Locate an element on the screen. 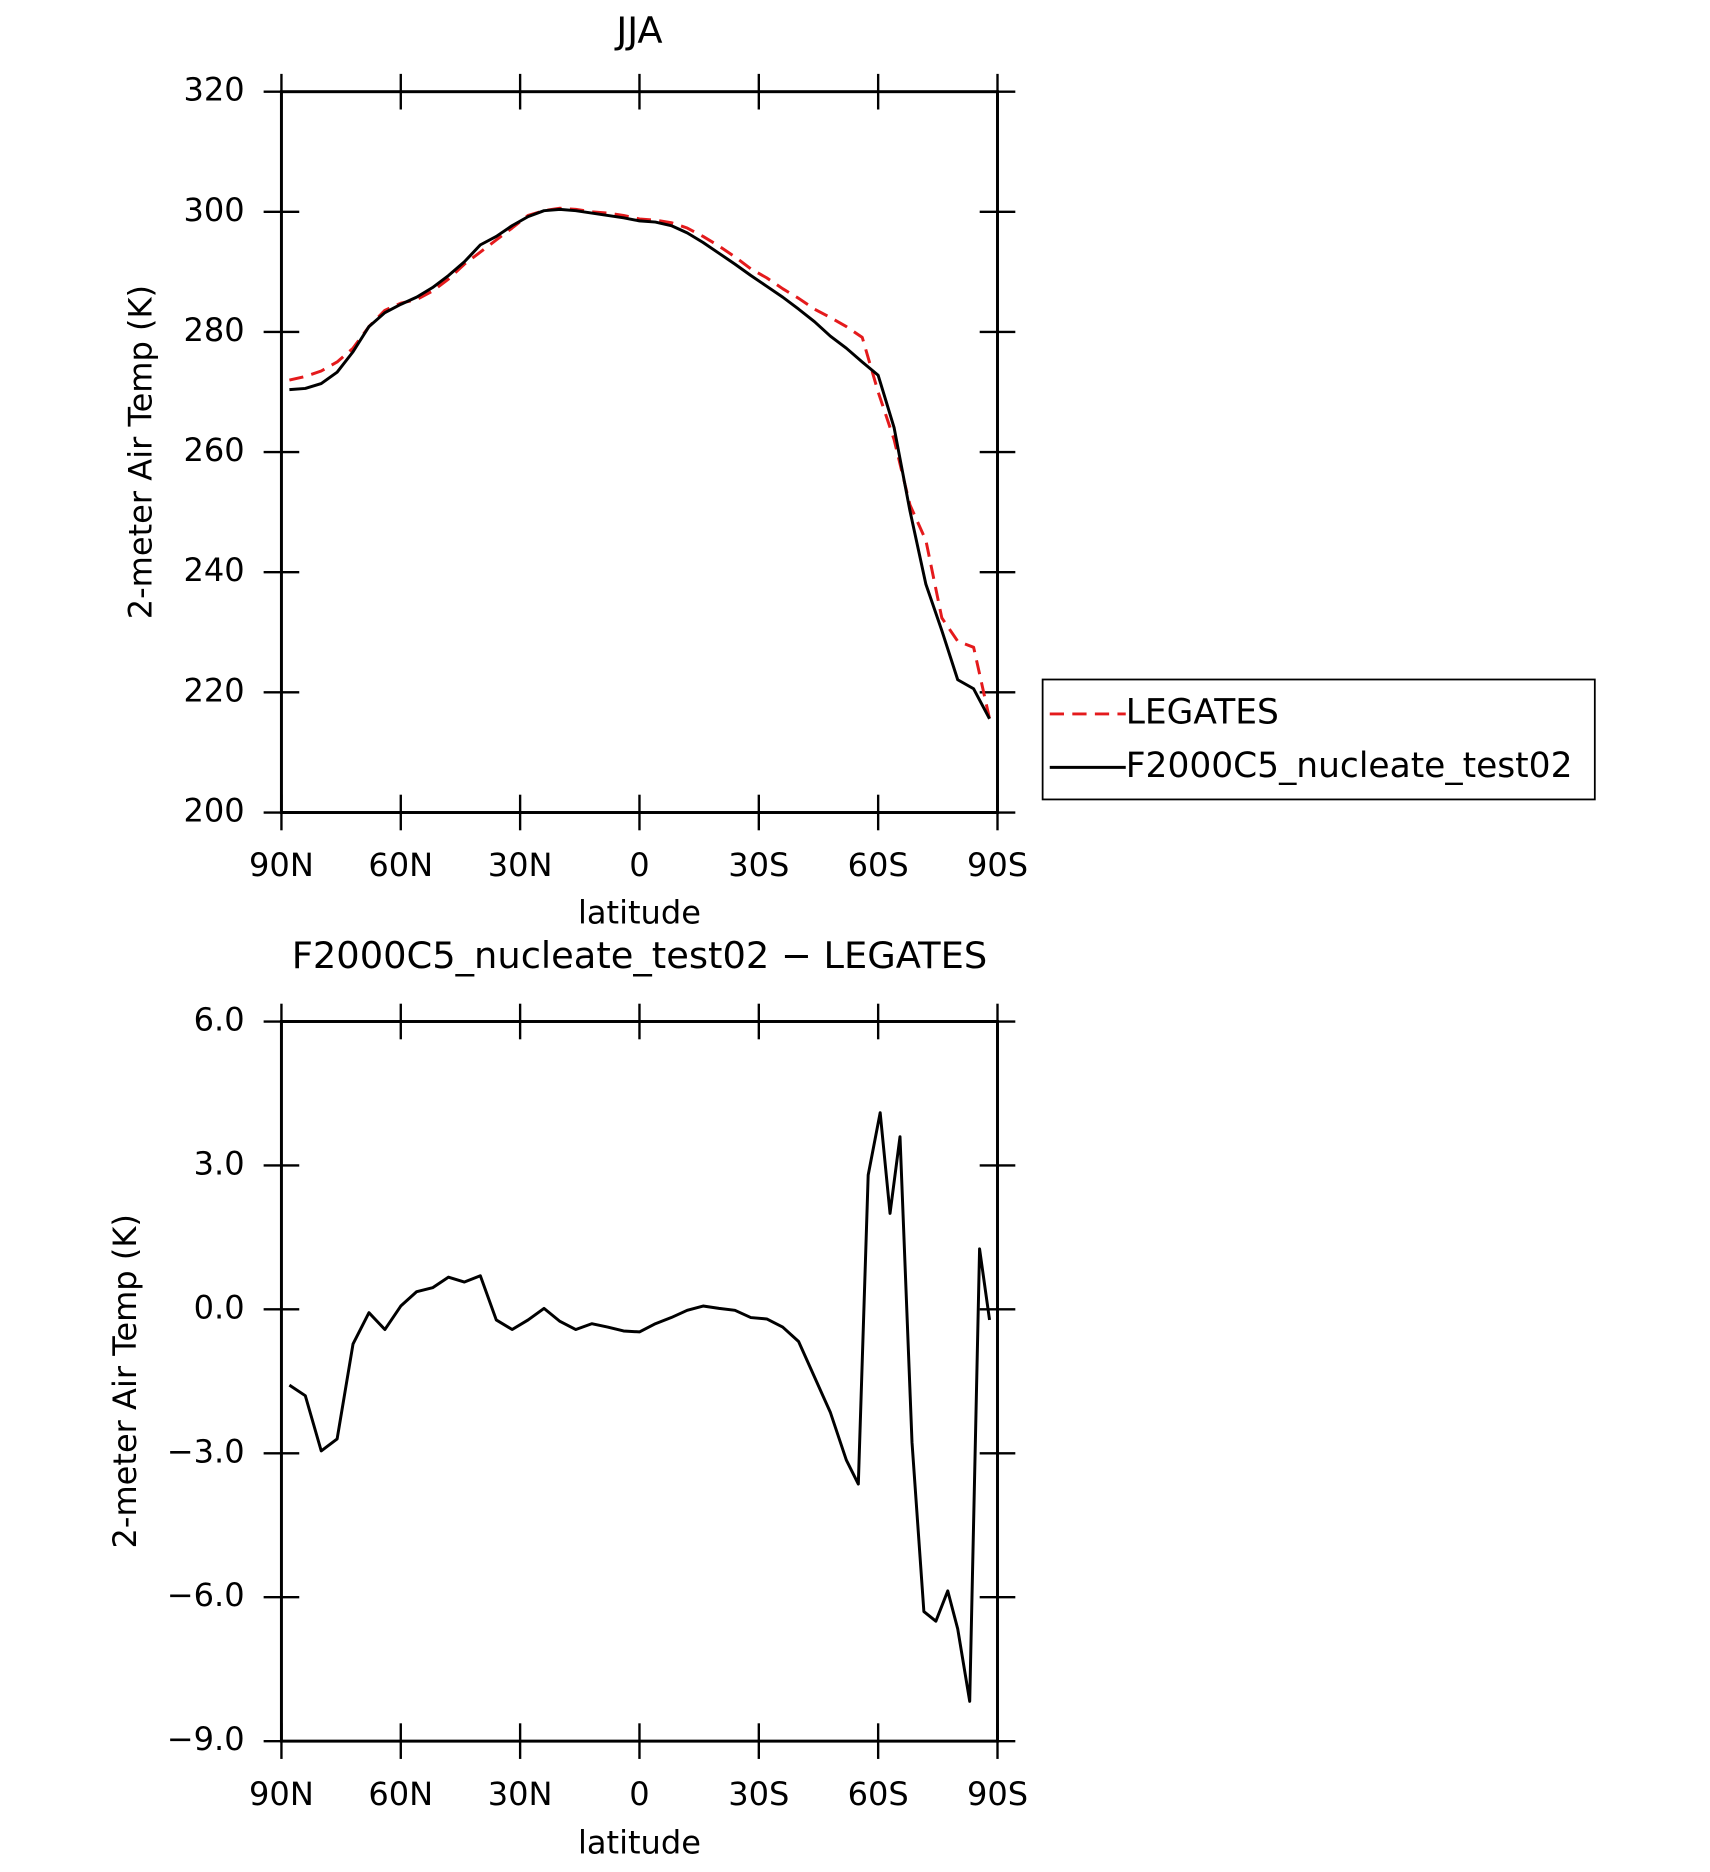 The image size is (1710, 1872). y-tick-label: 280 is located at coordinates (213, 330).